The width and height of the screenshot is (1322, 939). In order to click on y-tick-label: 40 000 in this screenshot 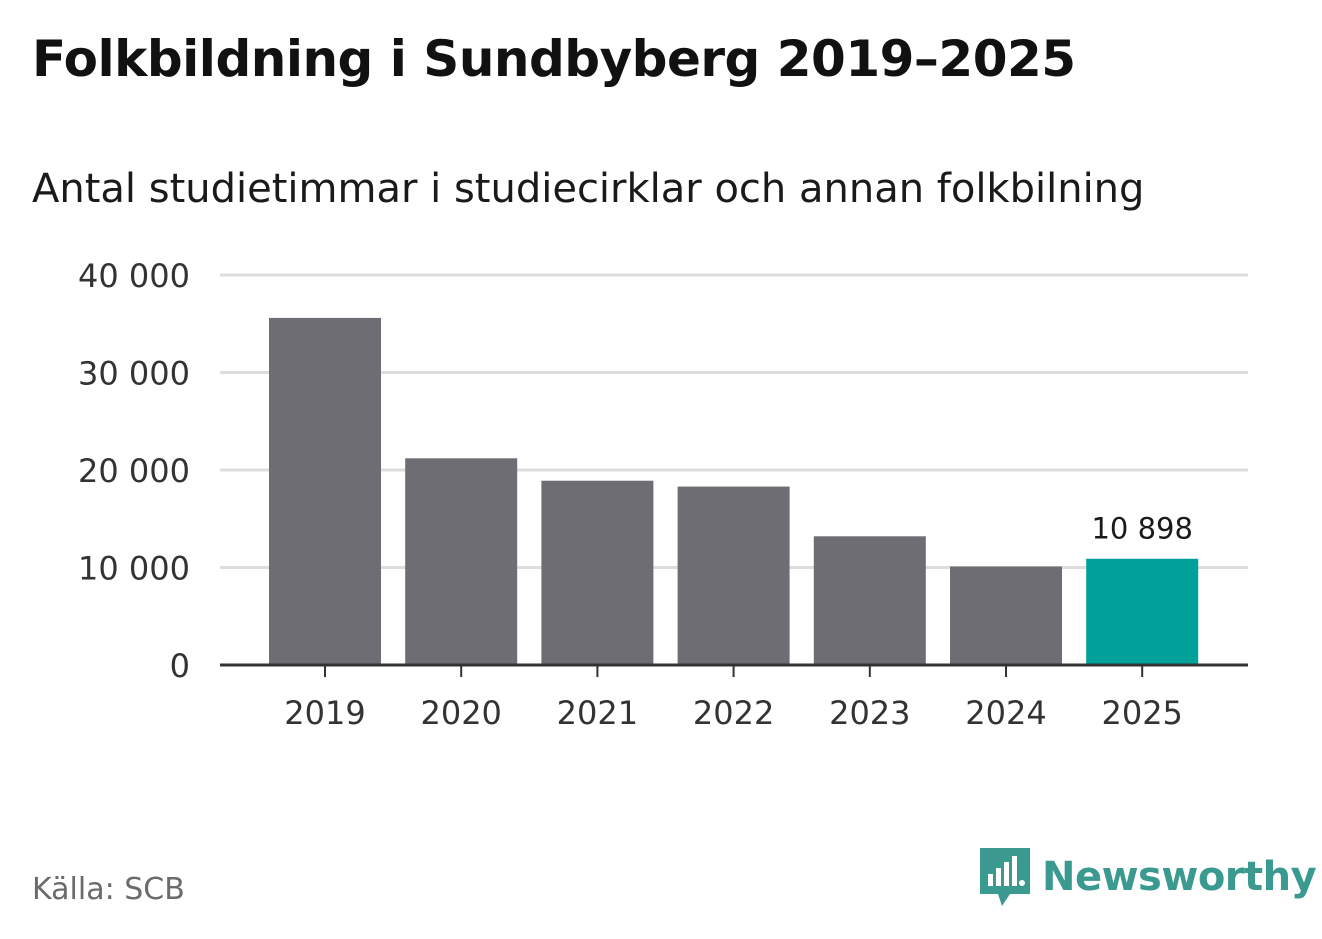, I will do `click(134, 276)`.